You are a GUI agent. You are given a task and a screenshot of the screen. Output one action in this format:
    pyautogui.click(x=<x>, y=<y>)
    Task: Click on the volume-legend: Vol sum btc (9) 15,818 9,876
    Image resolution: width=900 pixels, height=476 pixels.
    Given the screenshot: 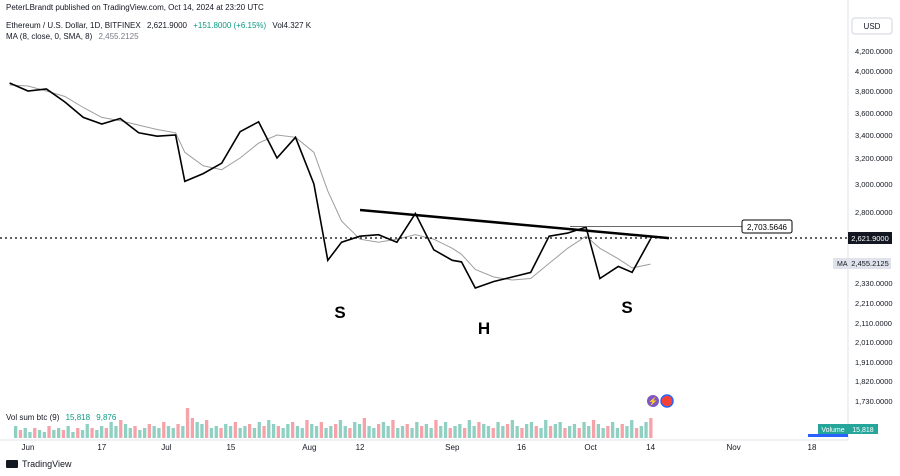 What is the action you would take?
    pyautogui.click(x=63, y=417)
    